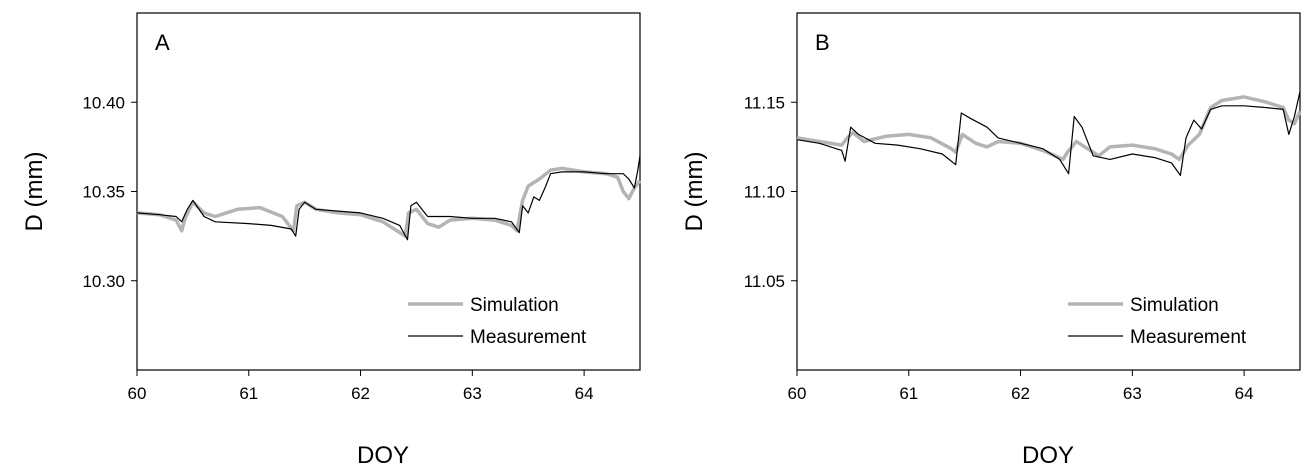  Describe the element at coordinates (162, 42) in the screenshot. I see `panel-label: A` at that location.